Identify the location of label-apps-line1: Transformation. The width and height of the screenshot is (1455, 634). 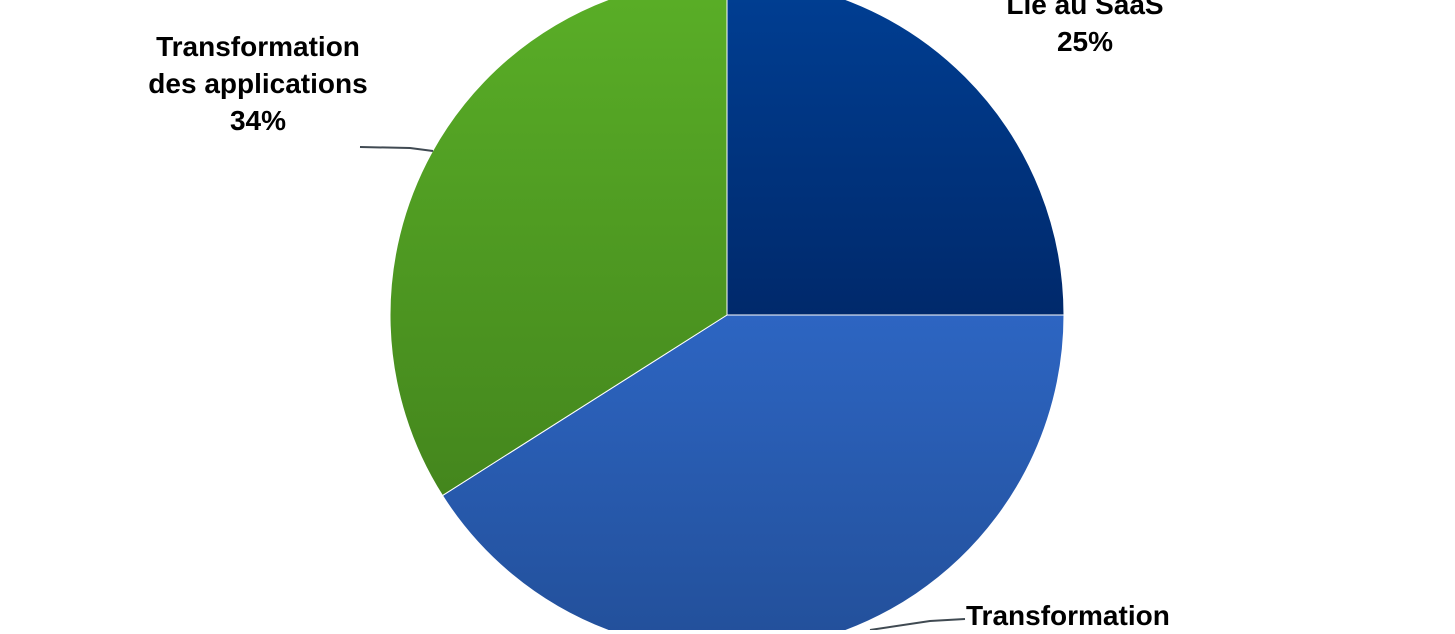
(258, 46).